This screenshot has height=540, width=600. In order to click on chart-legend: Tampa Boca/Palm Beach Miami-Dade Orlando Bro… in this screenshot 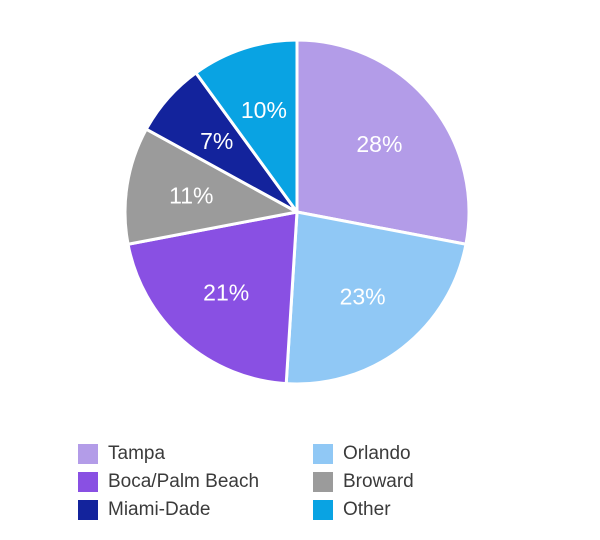, I will do `click(300, 482)`.